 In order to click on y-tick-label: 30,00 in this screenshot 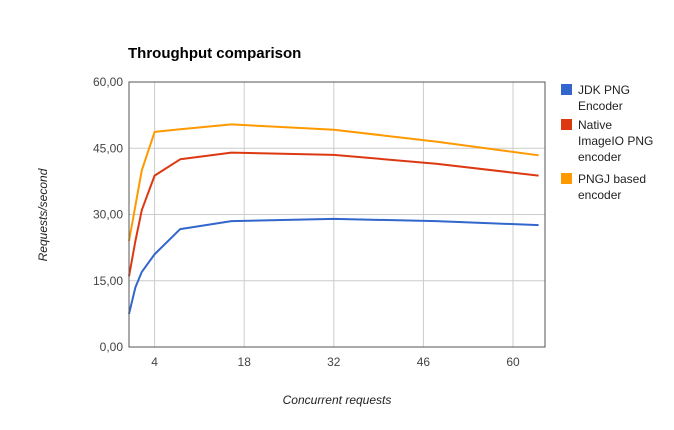, I will do `click(108, 215)`.